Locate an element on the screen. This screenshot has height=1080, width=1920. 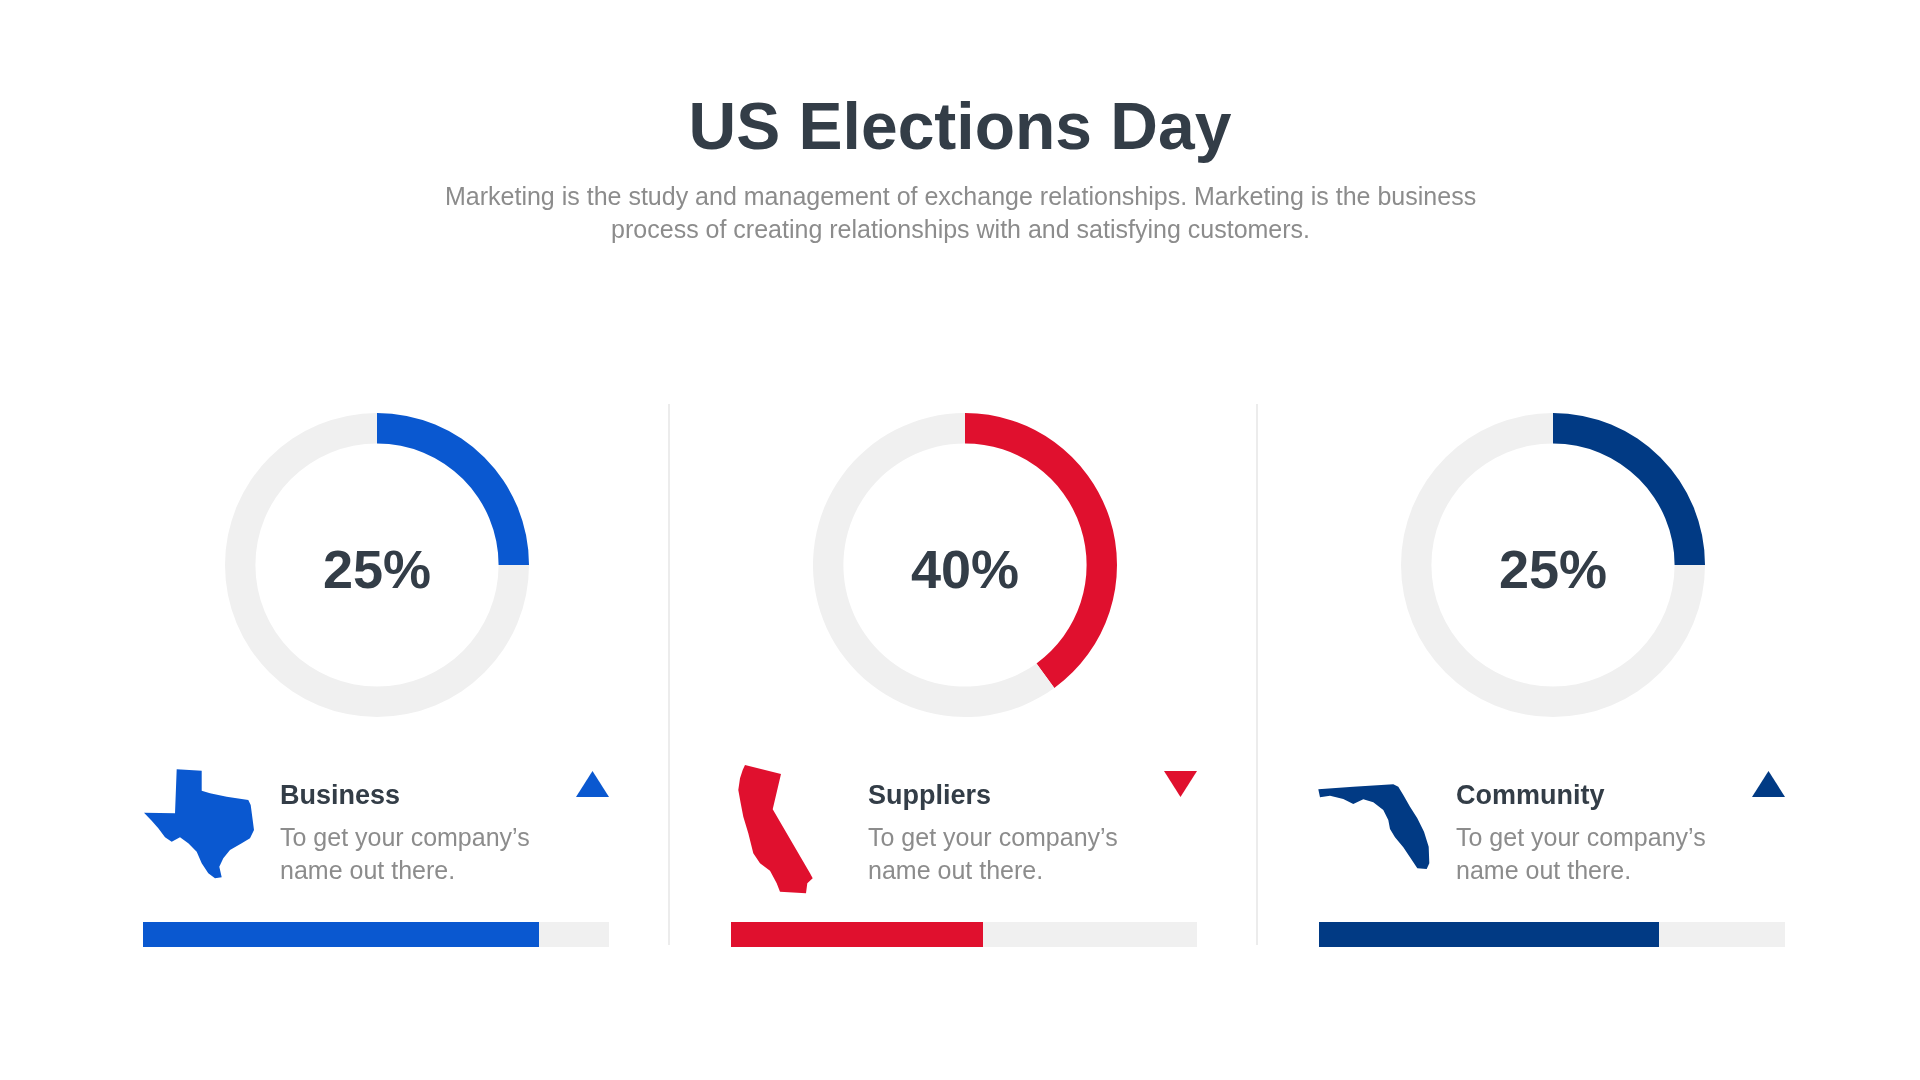
text: 40% is located at coordinates (965, 569).